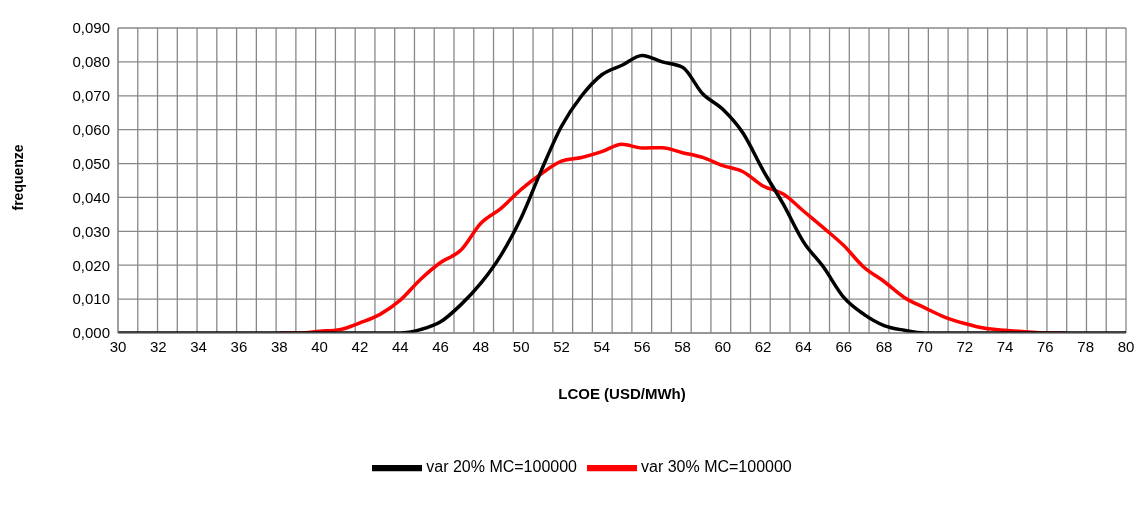 This screenshot has height=509, width=1138. What do you see at coordinates (1086, 346) in the screenshot?
I see `x-tick-label: 78` at bounding box center [1086, 346].